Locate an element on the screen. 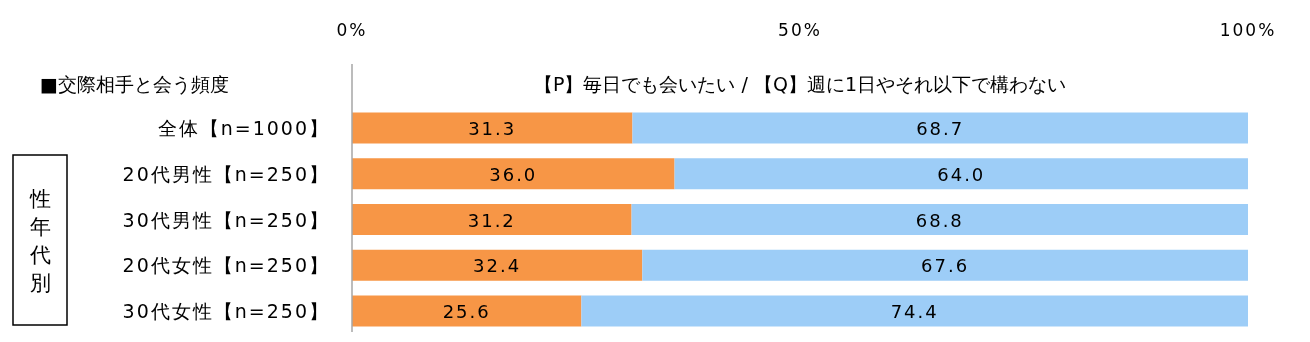  data-label: 74.4 is located at coordinates (914, 311).